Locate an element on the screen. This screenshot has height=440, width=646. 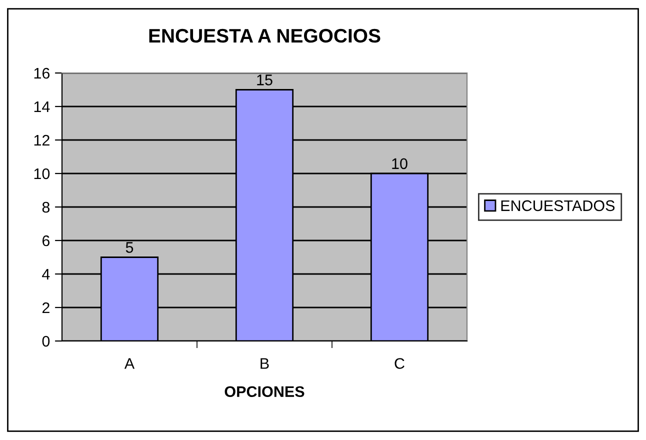
y-tick-label: 16 is located at coordinates (42, 73).